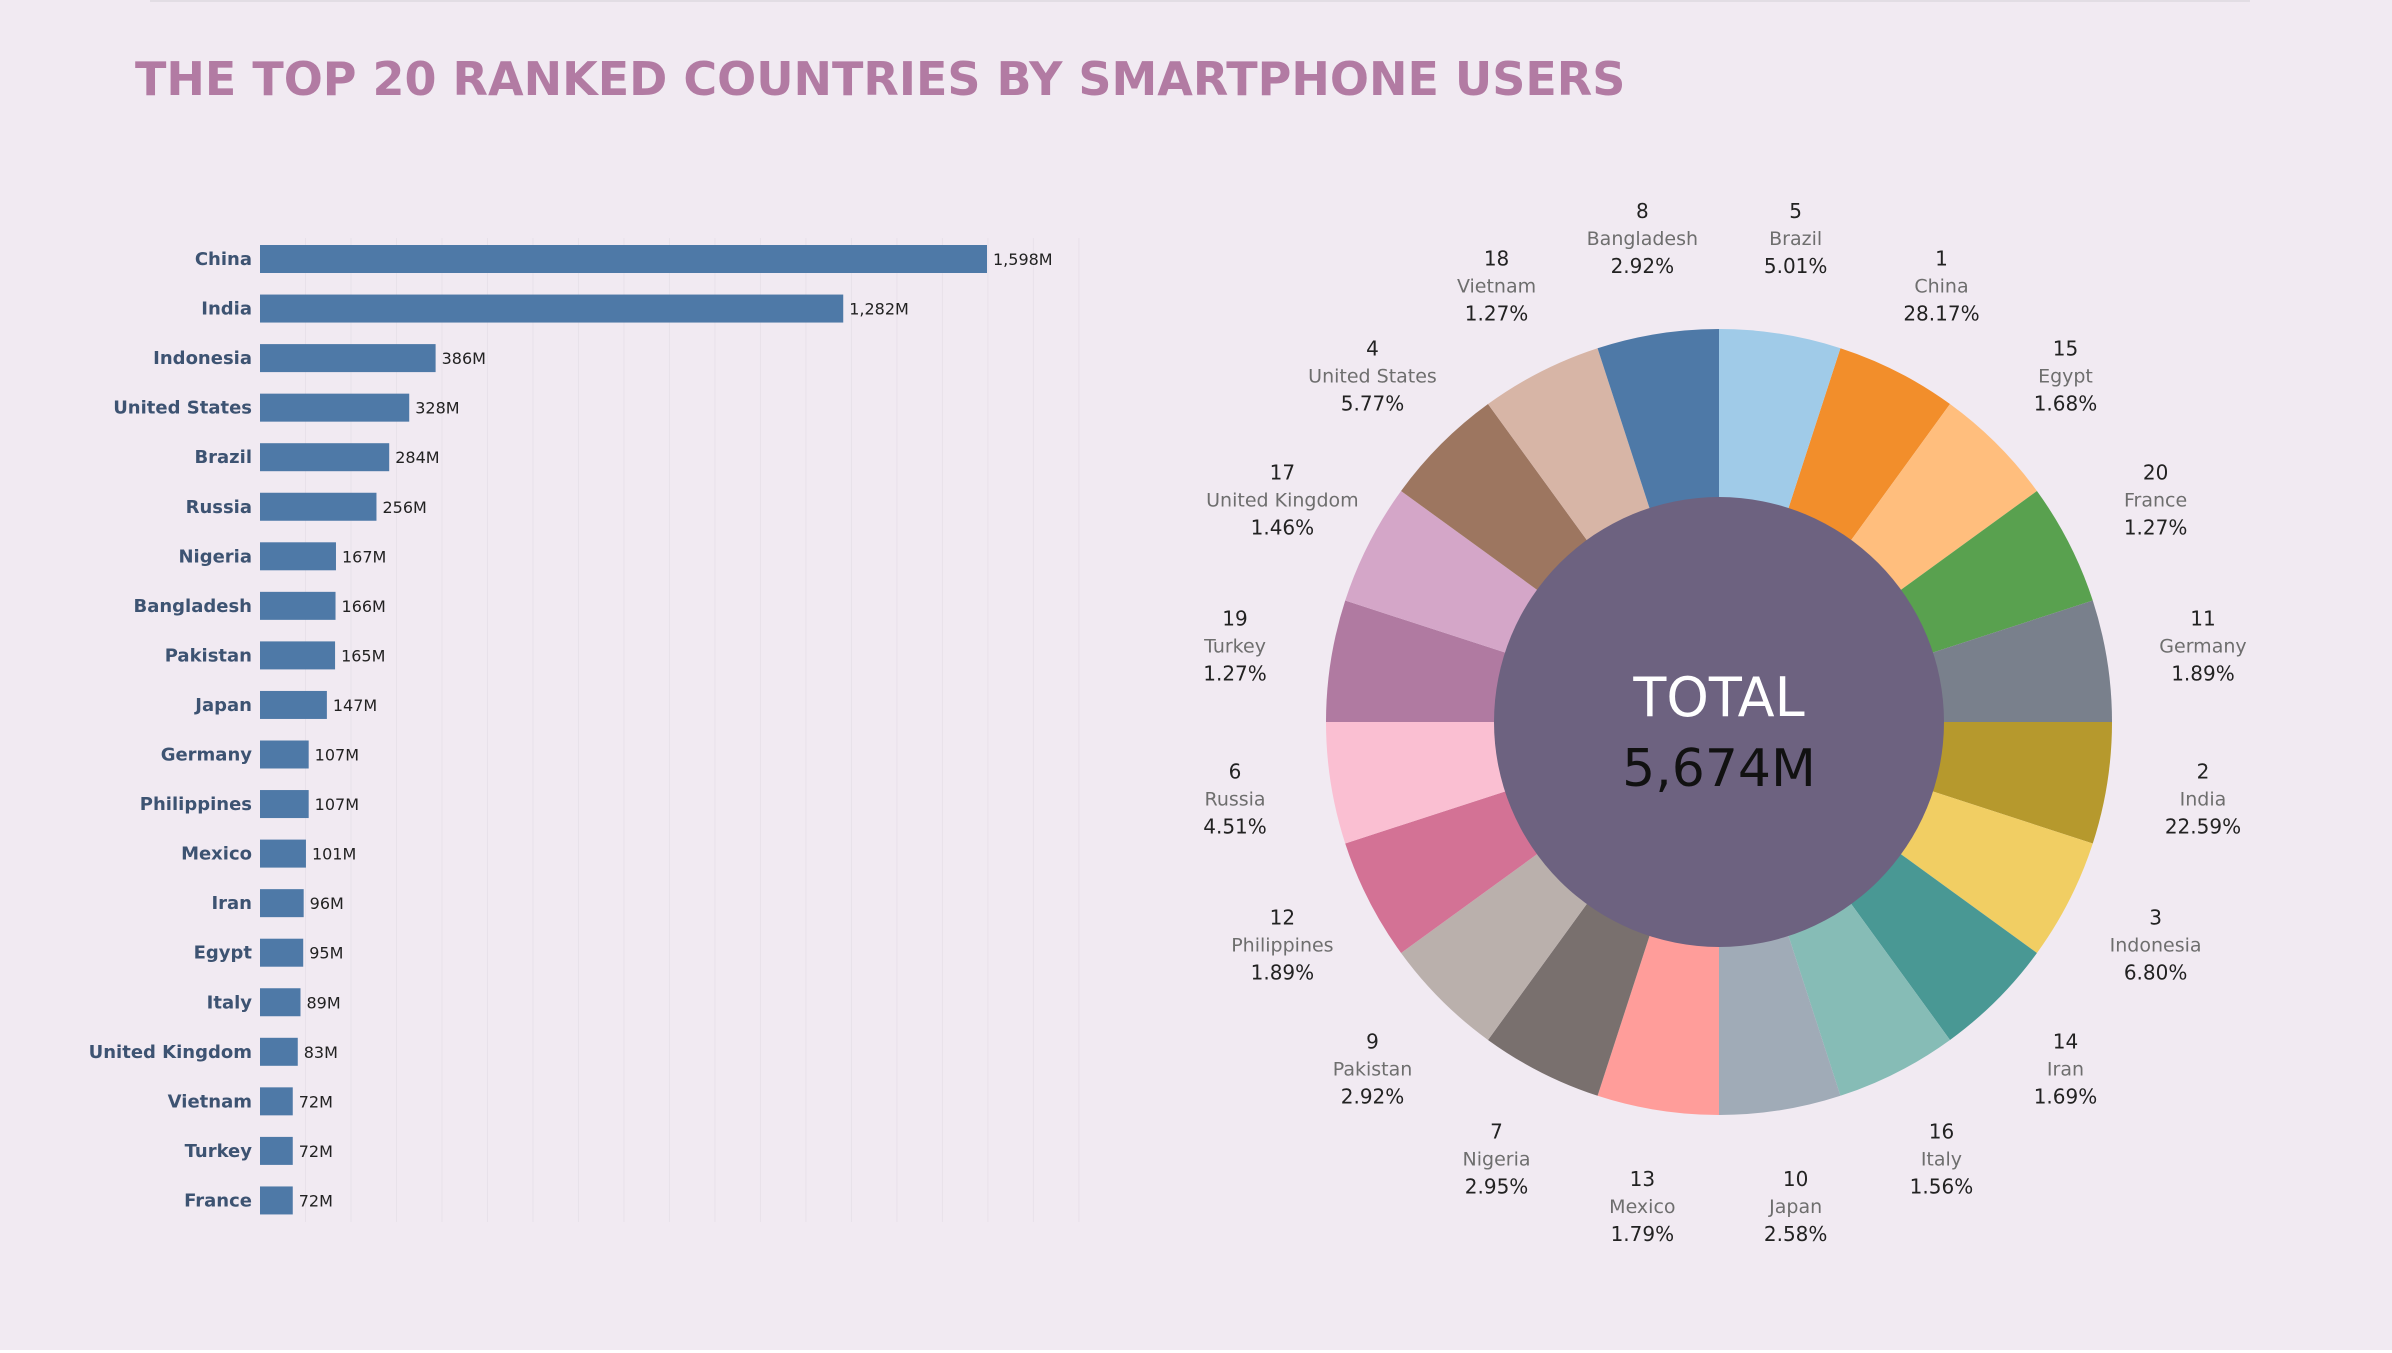 Image resolution: width=2392 pixels, height=1353 pixels. I want to click on slice-percent: 1.46%, so click(1283, 528).